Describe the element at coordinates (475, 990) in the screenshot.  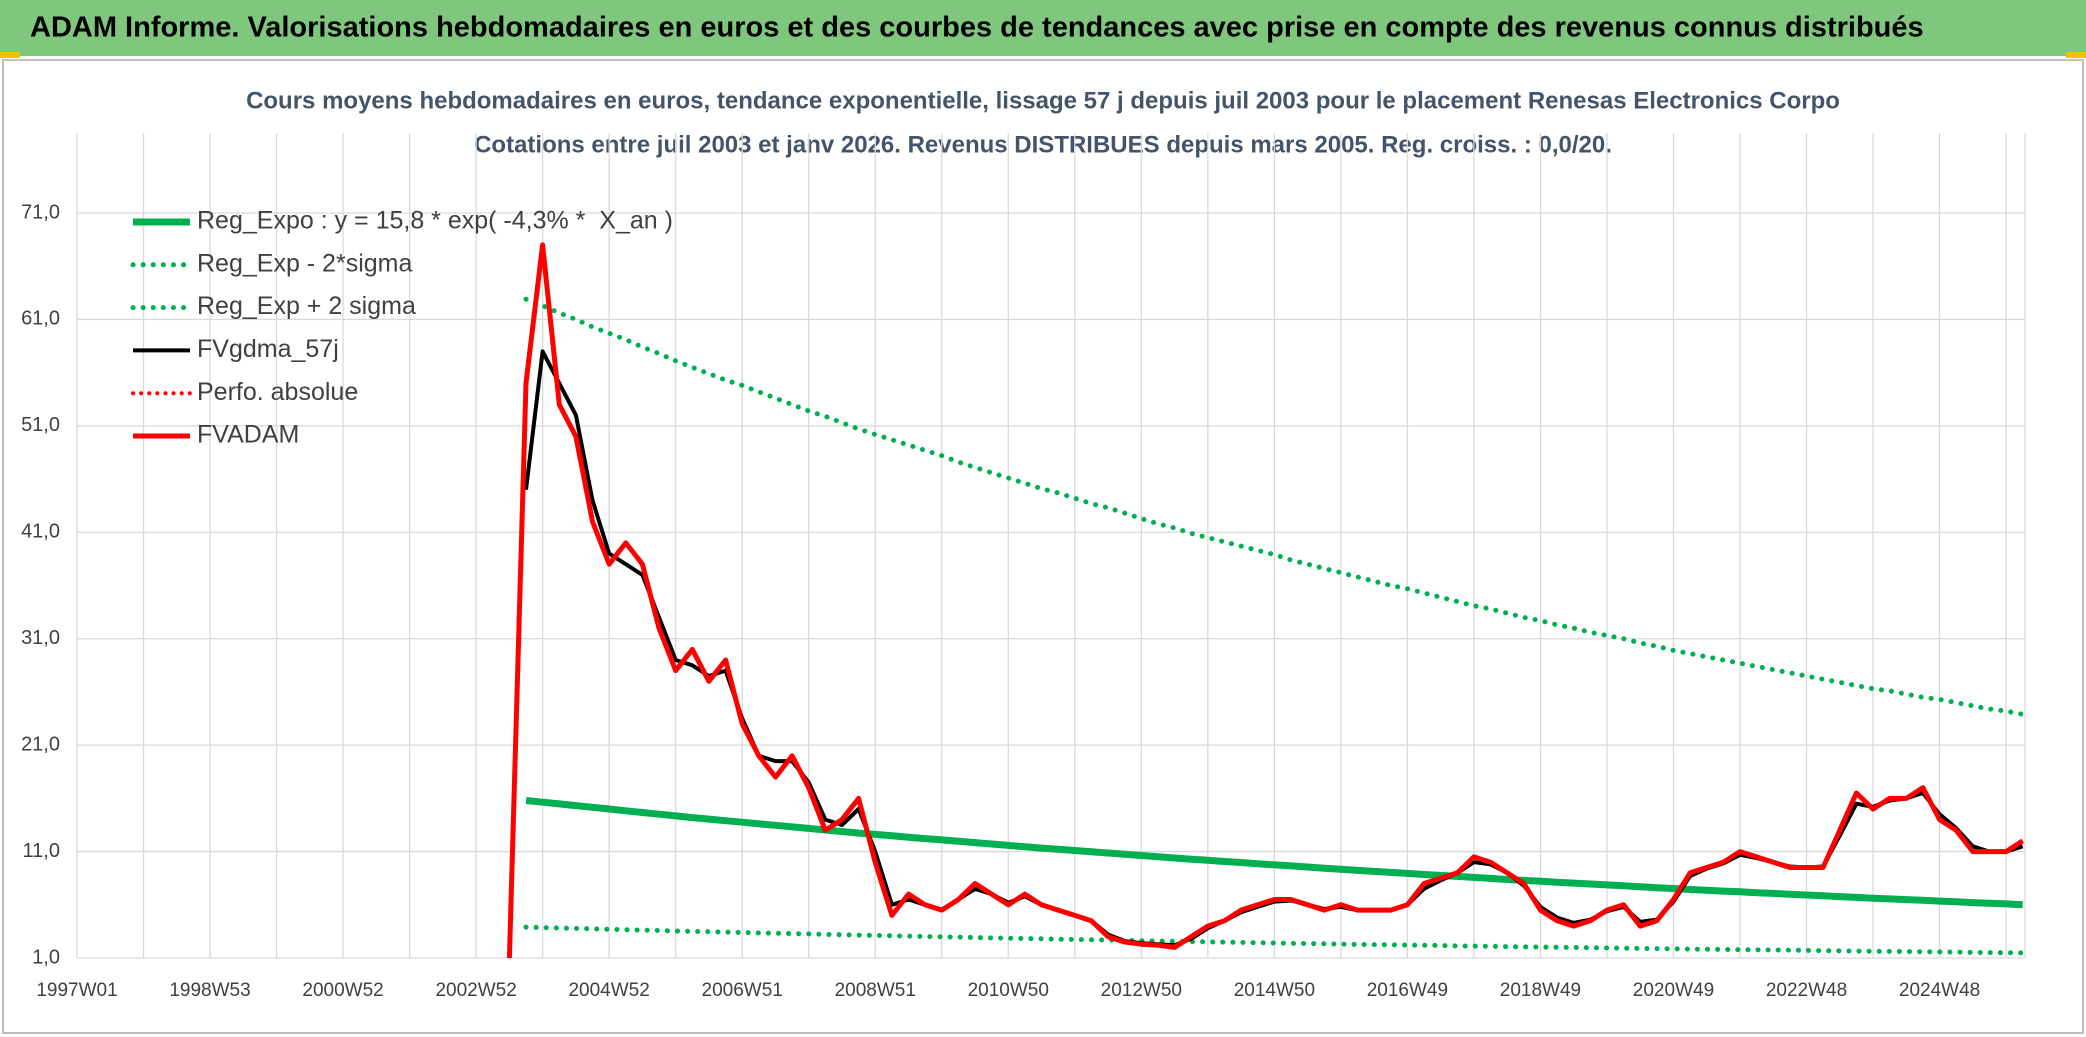
I see `x-tick-label: 2002W52` at that location.